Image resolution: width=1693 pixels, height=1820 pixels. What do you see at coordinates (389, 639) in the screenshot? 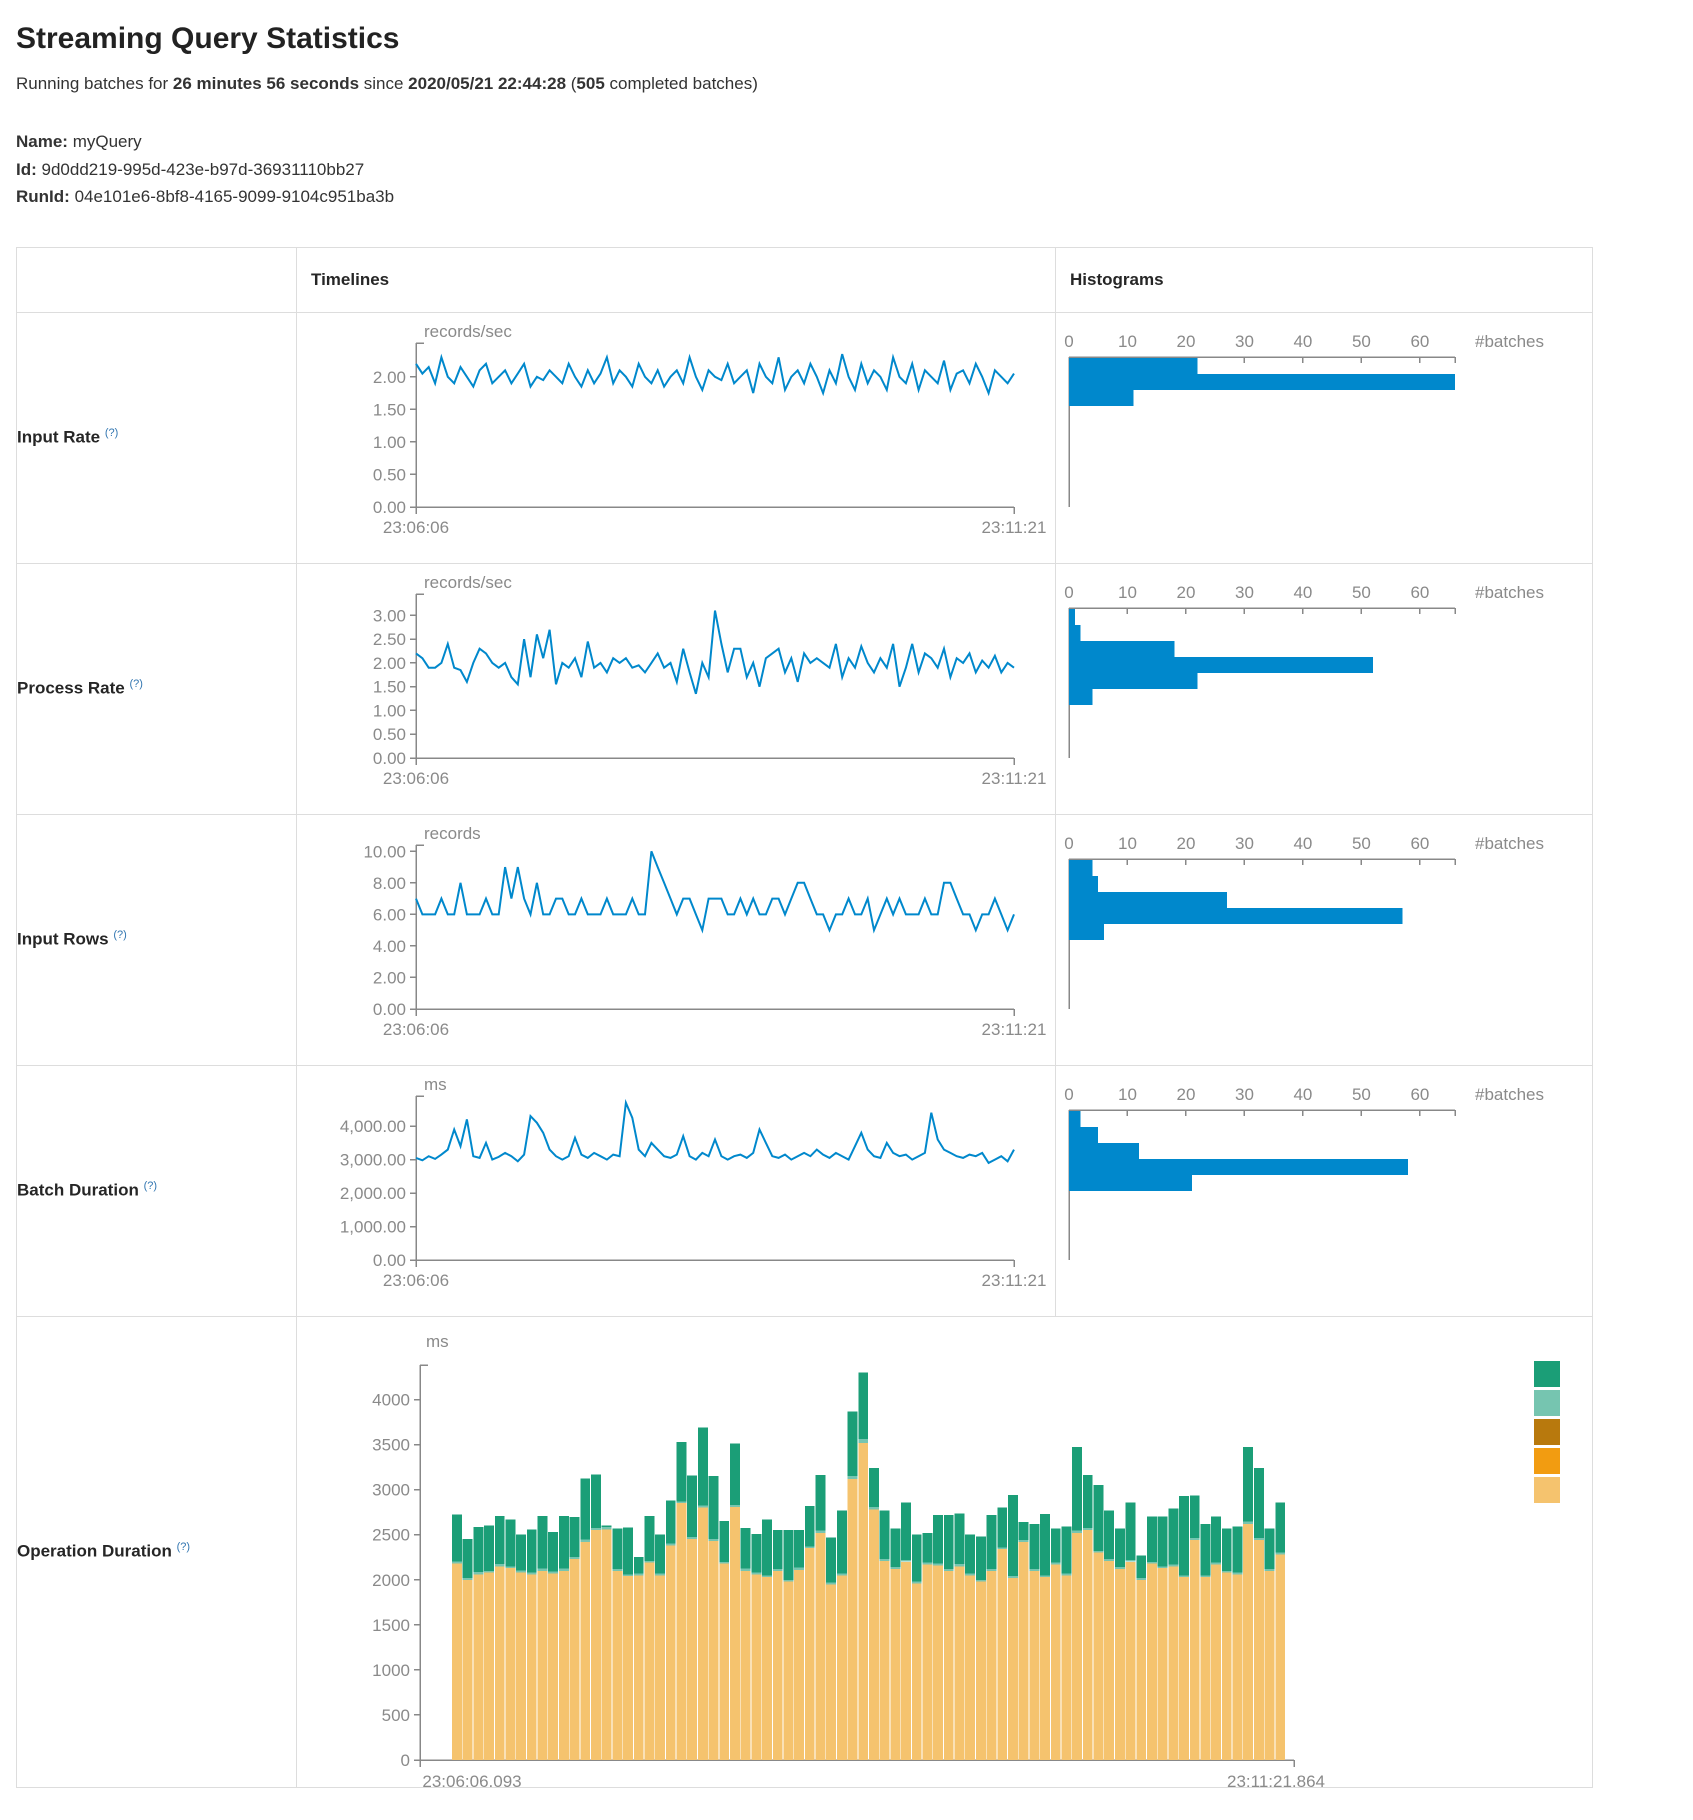
I see `svg-text: 2.50` at bounding box center [389, 639].